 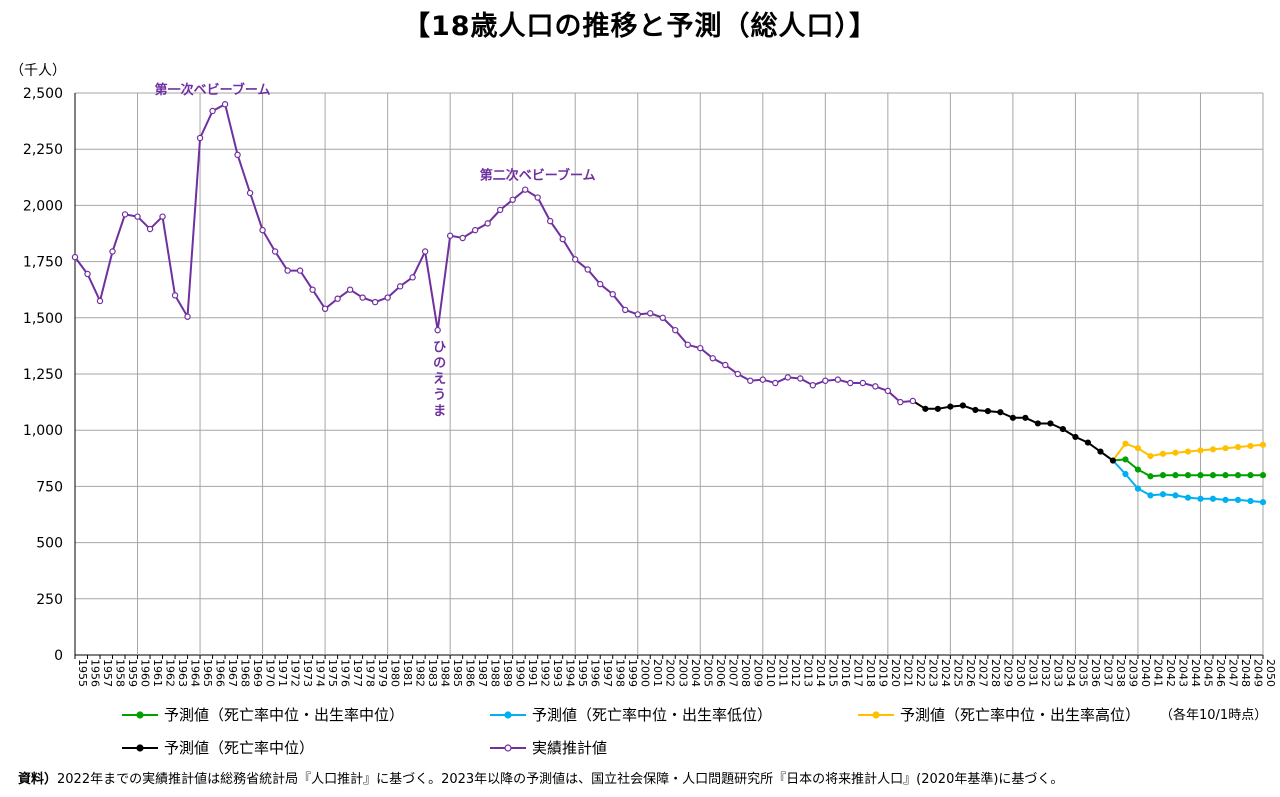 What do you see at coordinates (132, 673) in the screenshot?
I see `x-tick-label: 1959` at bounding box center [132, 673].